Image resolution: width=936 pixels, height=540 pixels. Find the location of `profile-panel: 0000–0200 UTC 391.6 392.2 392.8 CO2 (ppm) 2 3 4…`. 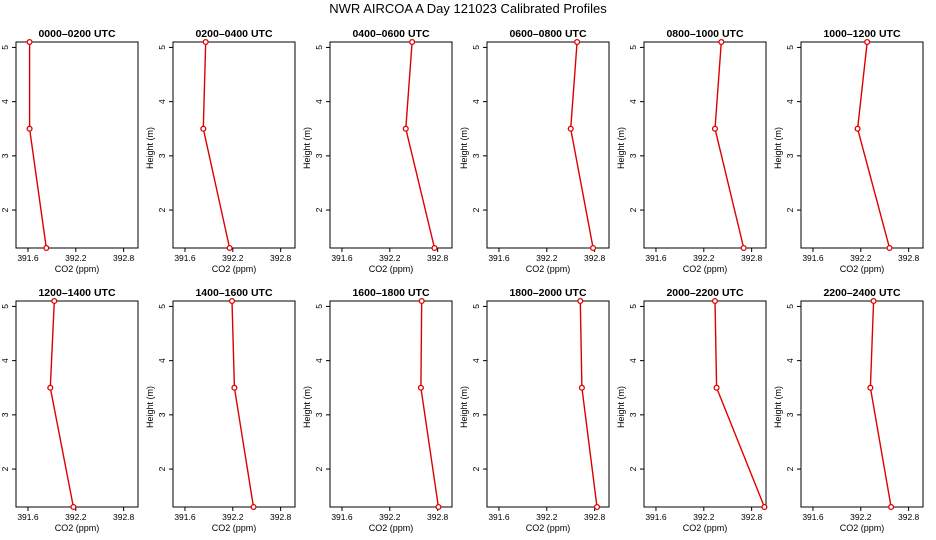

profile-panel: 0000–0200 UTC 391.6 392.2 392.8 CO2 (ppm) 2 3 4… is located at coordinates (69, 151).